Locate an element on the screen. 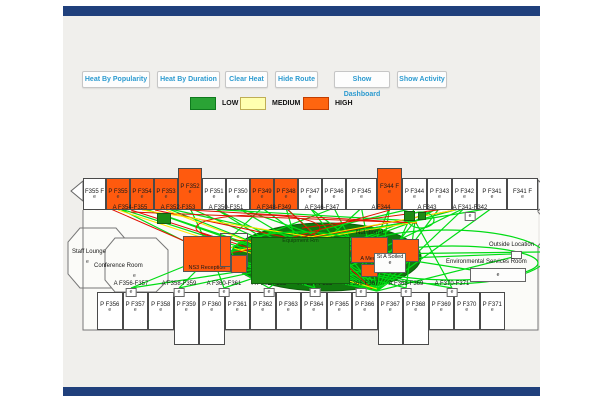 This screenshot has width=600, height=400. room-label: P F371 is located at coordinates (492, 305).